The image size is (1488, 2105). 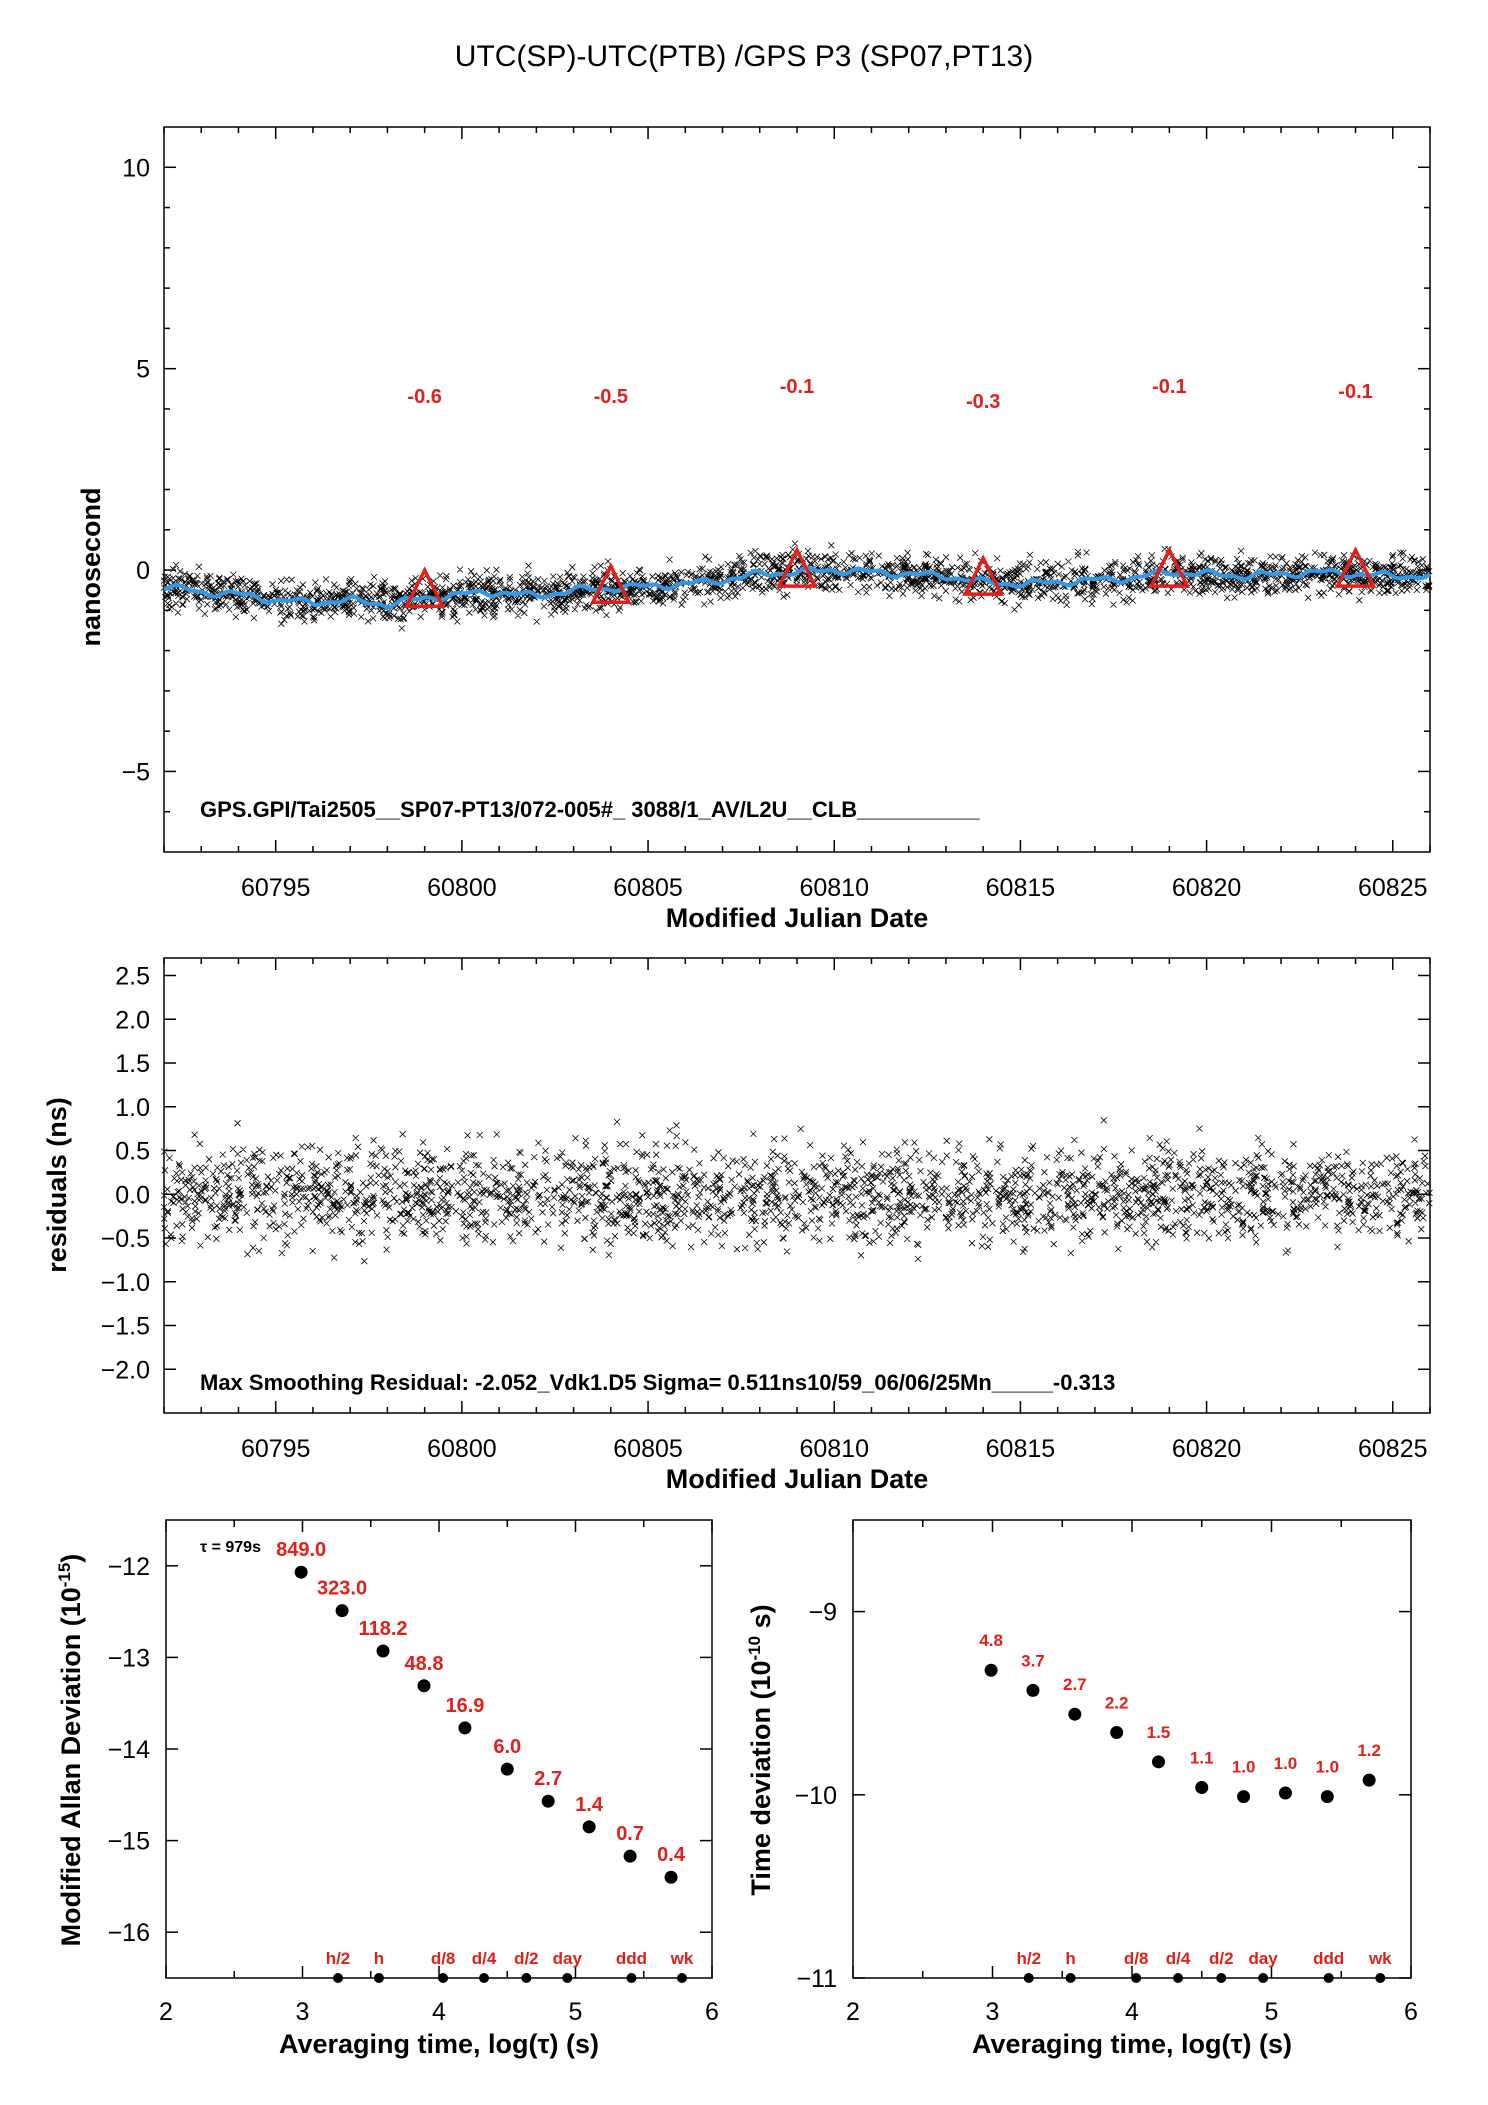 What do you see at coordinates (589, 1805) in the screenshot?
I see `panel3-point-label: 1.4` at bounding box center [589, 1805].